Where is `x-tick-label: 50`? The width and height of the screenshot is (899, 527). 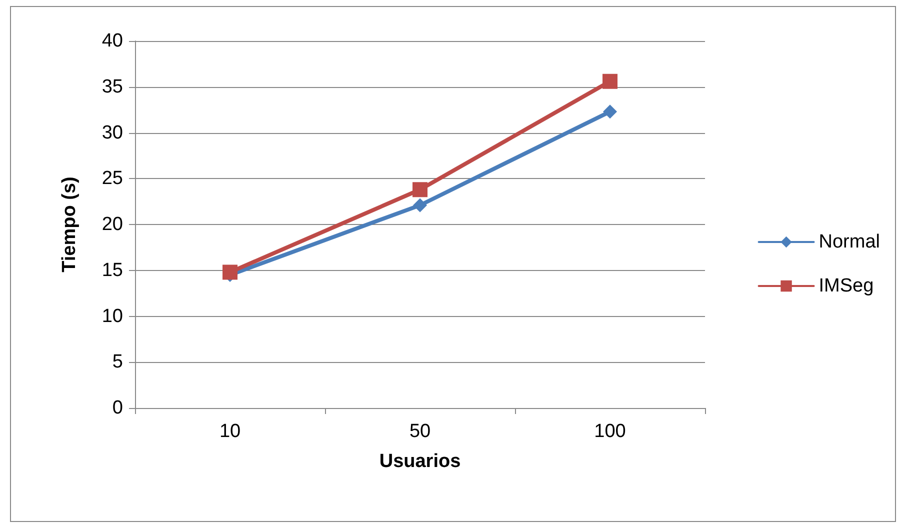
x-tick-label: 50 is located at coordinates (420, 431).